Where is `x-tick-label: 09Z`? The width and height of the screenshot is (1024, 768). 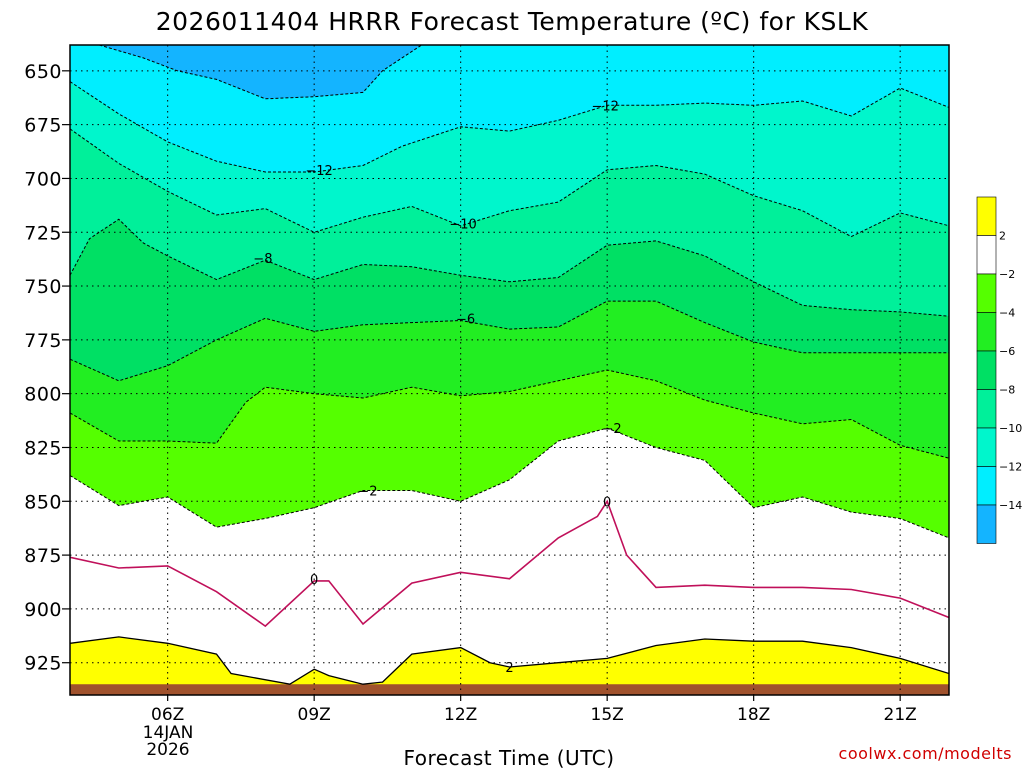
x-tick-label: 09Z is located at coordinates (314, 715).